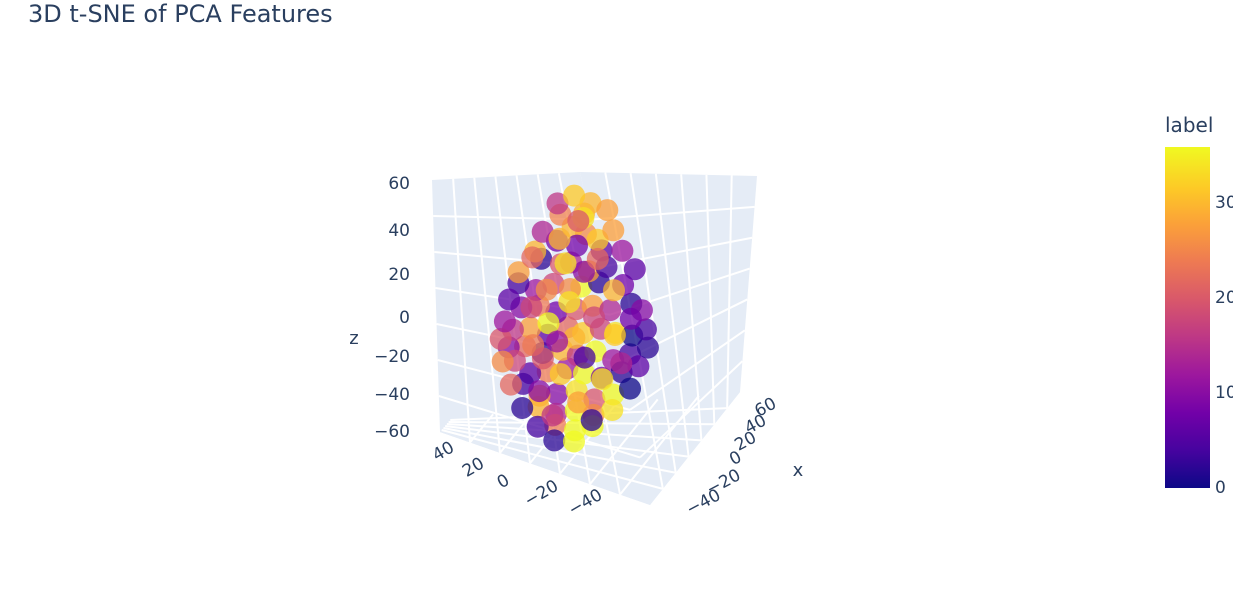 The width and height of the screenshot is (1233, 605). What do you see at coordinates (541, 493) in the screenshot?
I see `y-tick-label: −20` at bounding box center [541, 493].